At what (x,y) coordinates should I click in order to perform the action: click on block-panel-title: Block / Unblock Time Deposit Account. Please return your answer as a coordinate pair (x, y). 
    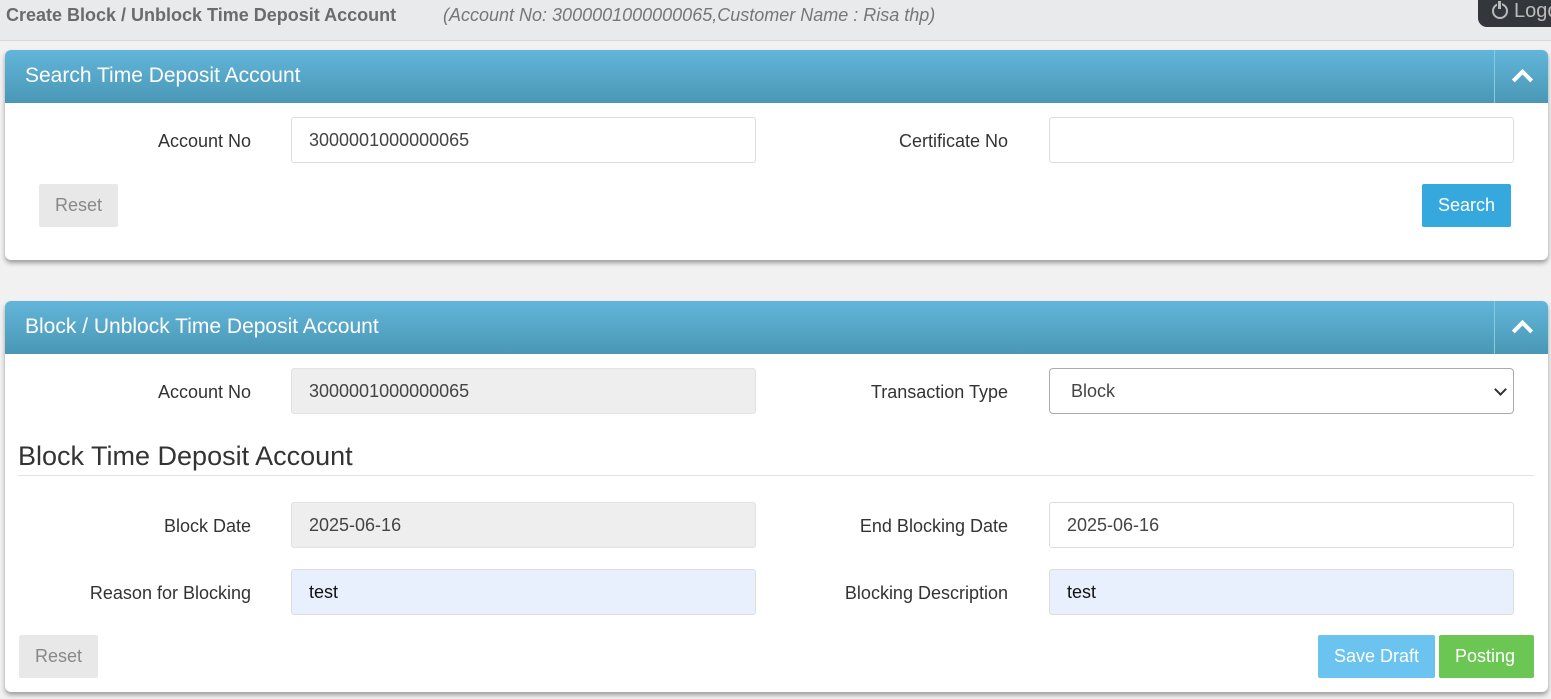
    Looking at the image, I should click on (202, 326).